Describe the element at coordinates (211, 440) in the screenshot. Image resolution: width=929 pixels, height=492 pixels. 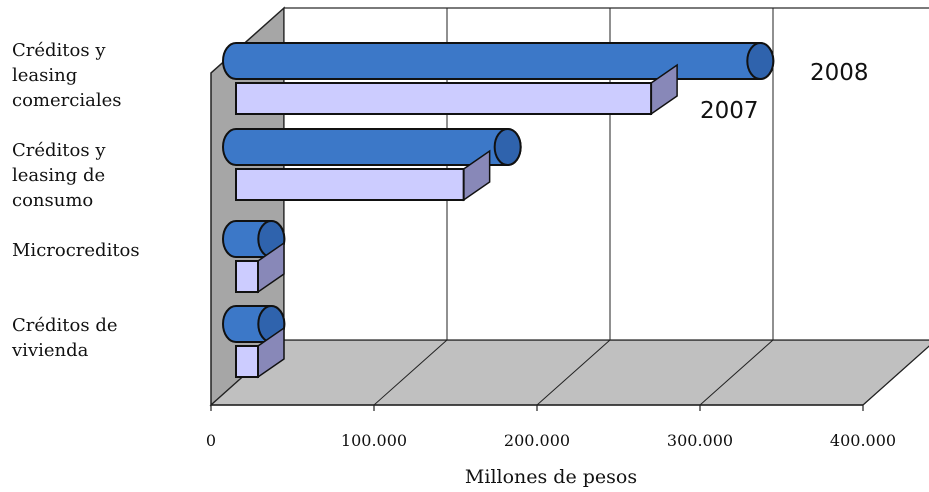
I see `x-tick-label: 0` at that location.